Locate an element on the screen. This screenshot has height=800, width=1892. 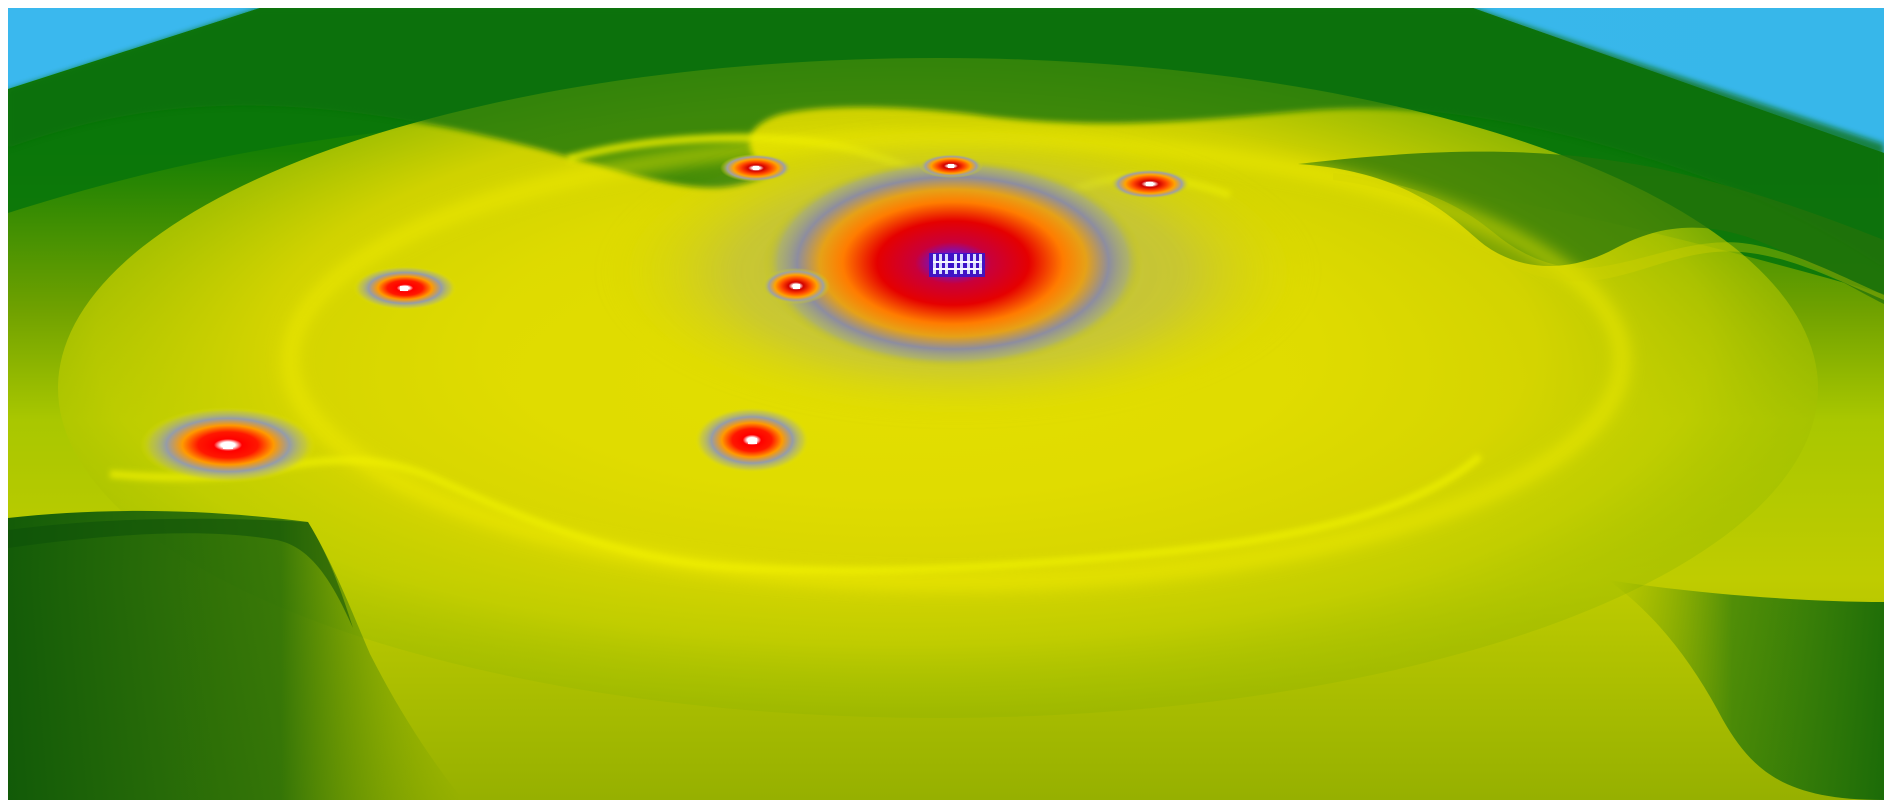
station-top-right-marker is located at coordinates (1149, 184).